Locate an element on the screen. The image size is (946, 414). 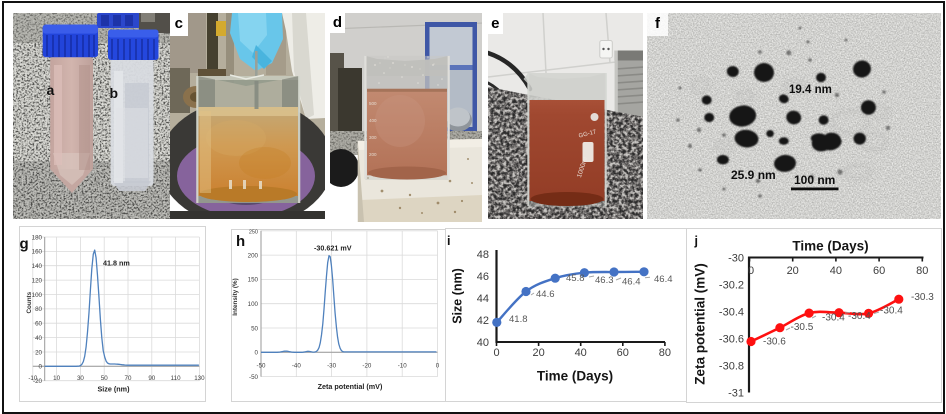
svg-text: 48 is located at coordinates (483, 255).